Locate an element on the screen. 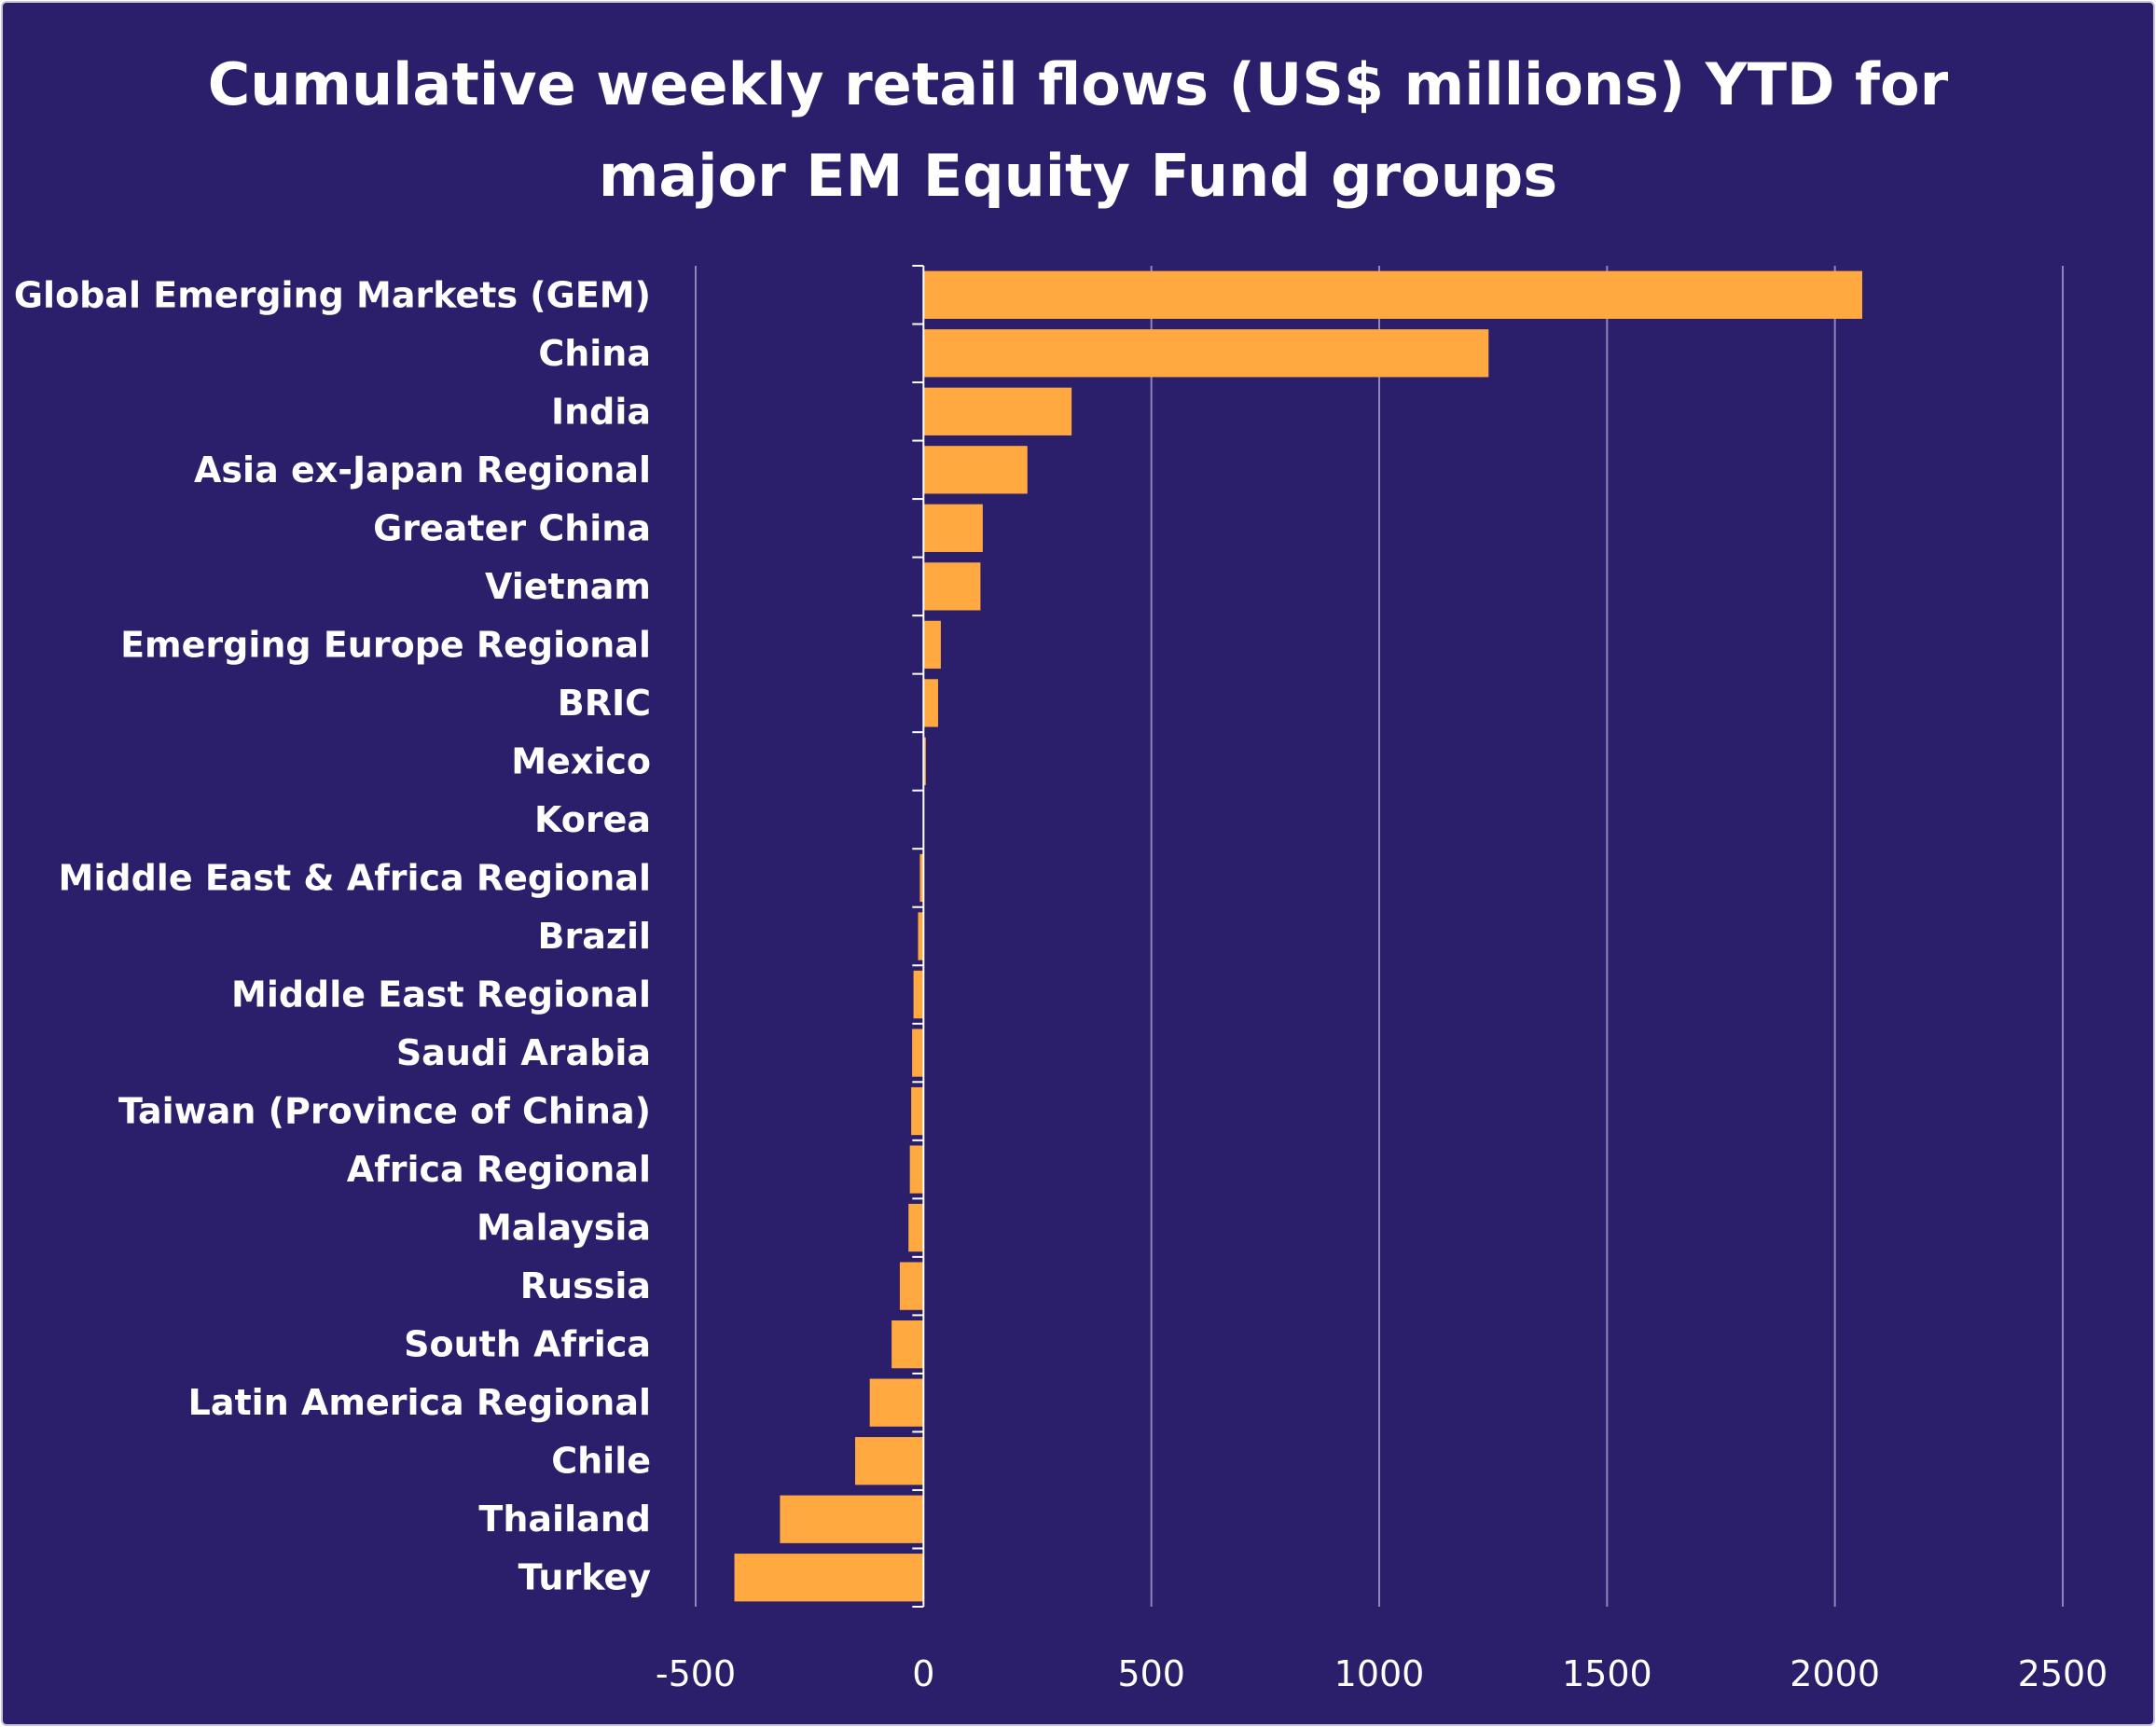 This screenshot has width=2156, height=1727. x-tick-label: 1000 is located at coordinates (1379, 1673).